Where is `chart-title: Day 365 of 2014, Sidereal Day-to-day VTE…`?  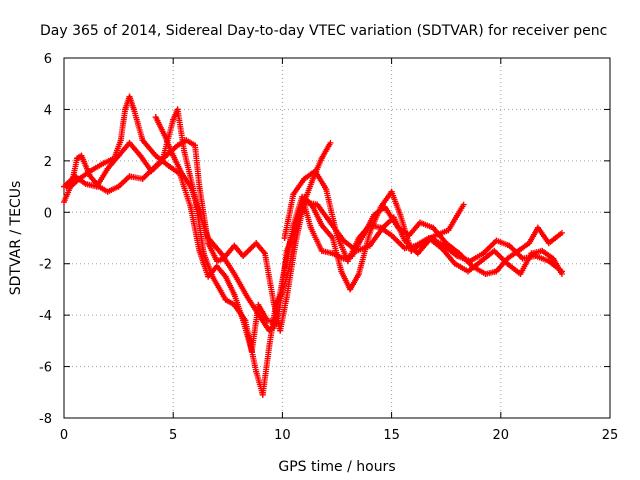 chart-title: Day 365 of 2014, Sidereal Day-to-day VTE… is located at coordinates (323, 31).